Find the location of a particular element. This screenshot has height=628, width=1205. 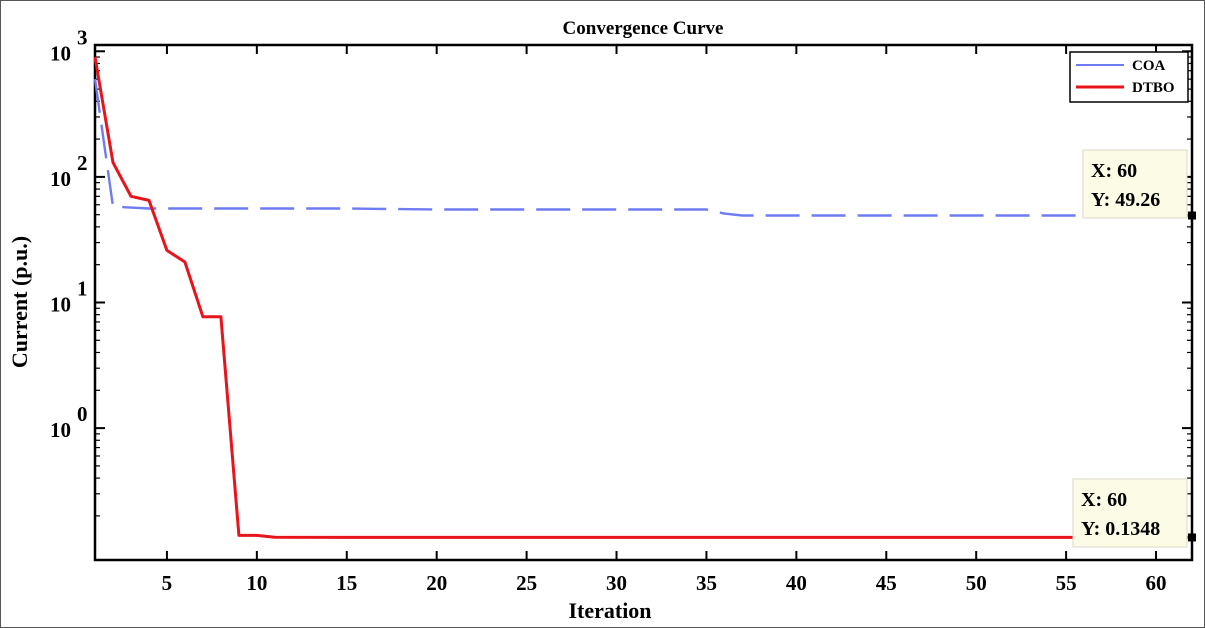

y-tick-label: 10³ is located at coordinates (69, 45).